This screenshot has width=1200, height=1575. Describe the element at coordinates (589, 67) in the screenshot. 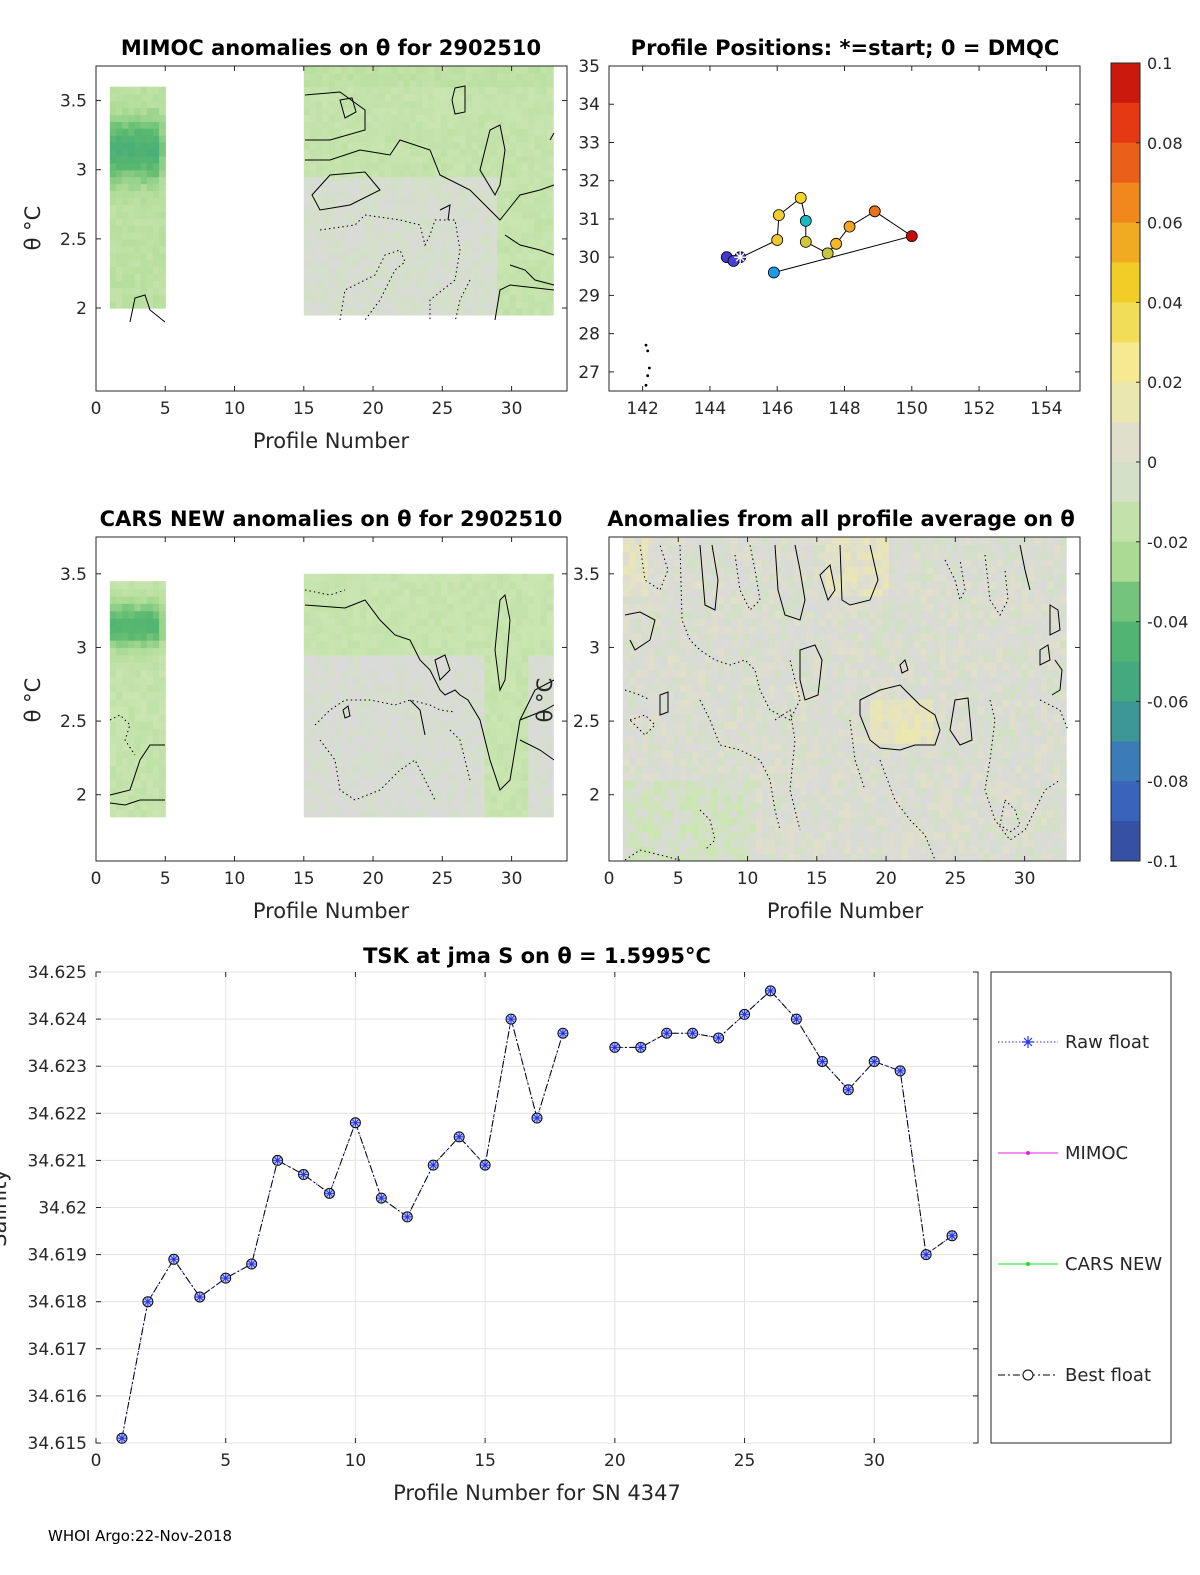

I see `y-tick-label: 35` at that location.